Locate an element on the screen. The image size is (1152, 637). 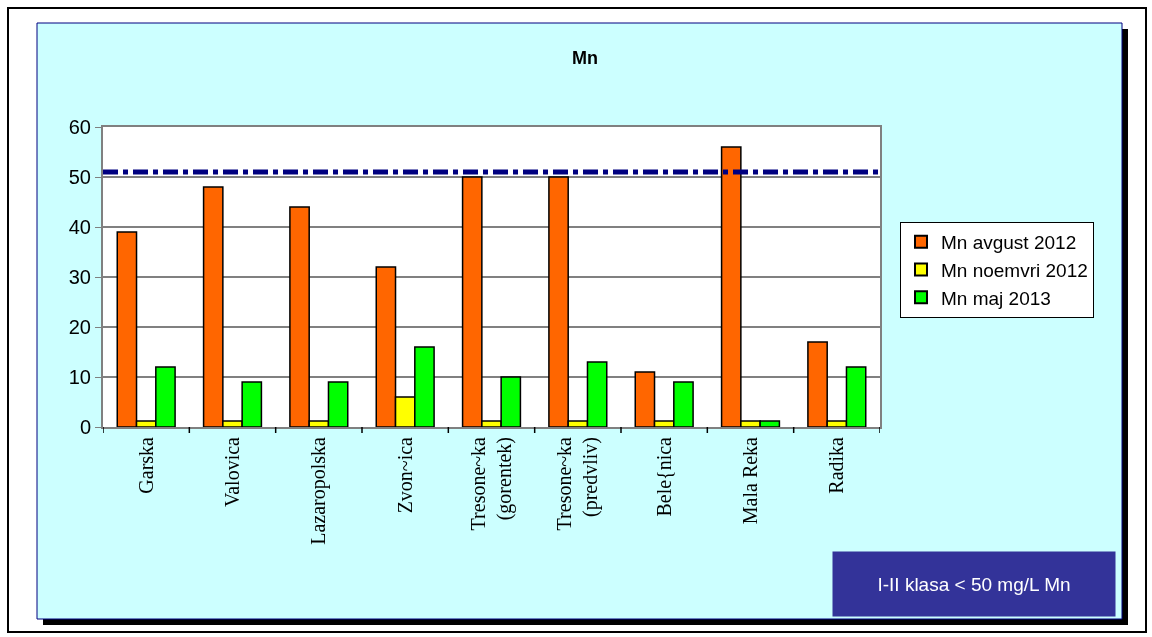
legend-label: Mn avgust 2012 is located at coordinates (1009, 243).